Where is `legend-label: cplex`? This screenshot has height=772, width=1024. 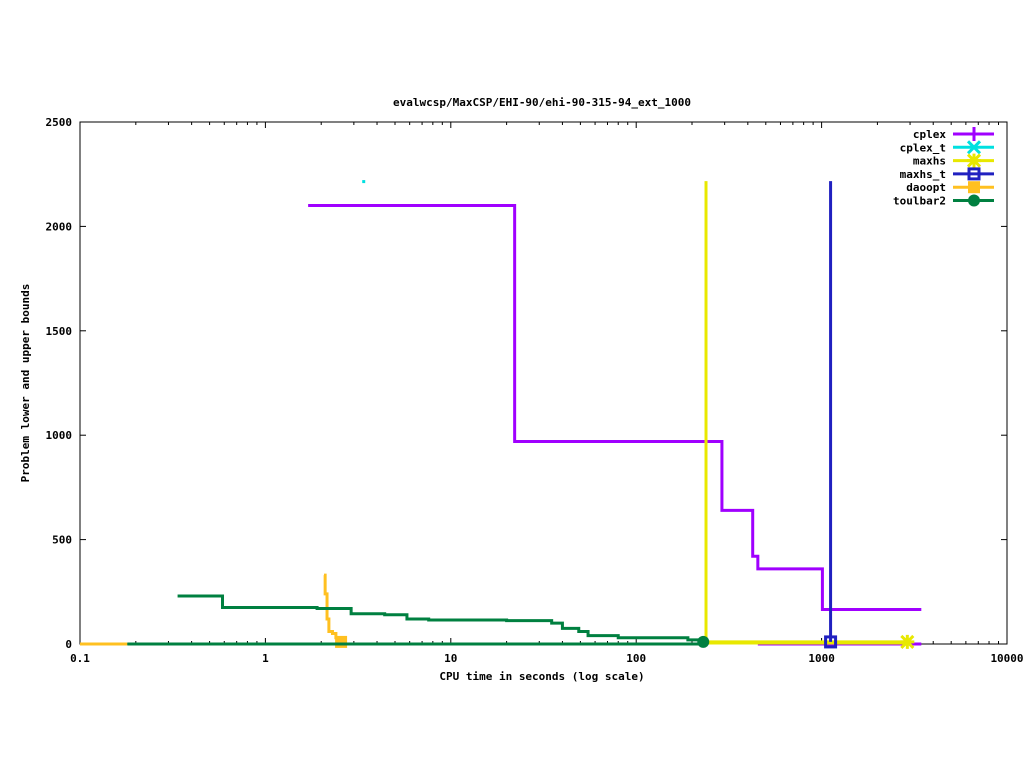 legend-label: cplex is located at coordinates (929, 134).